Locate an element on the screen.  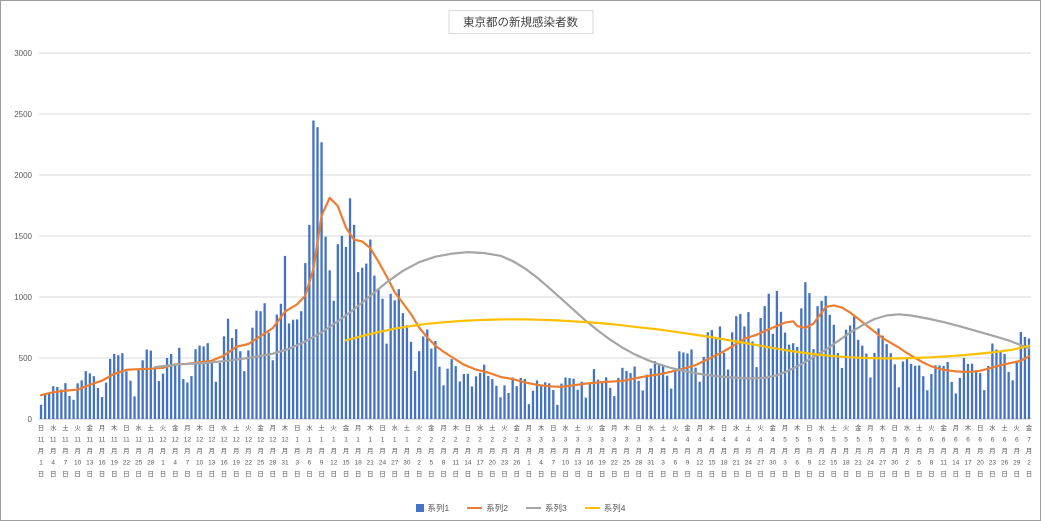
legend-item-series4: 系列4 is located at coordinates (605, 508).